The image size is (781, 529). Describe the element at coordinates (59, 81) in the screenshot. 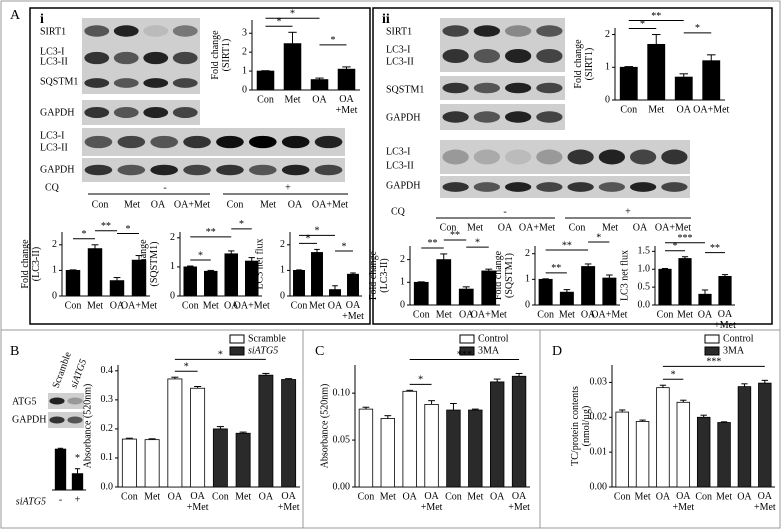

I see `blot-label: SQSTM1` at that location.